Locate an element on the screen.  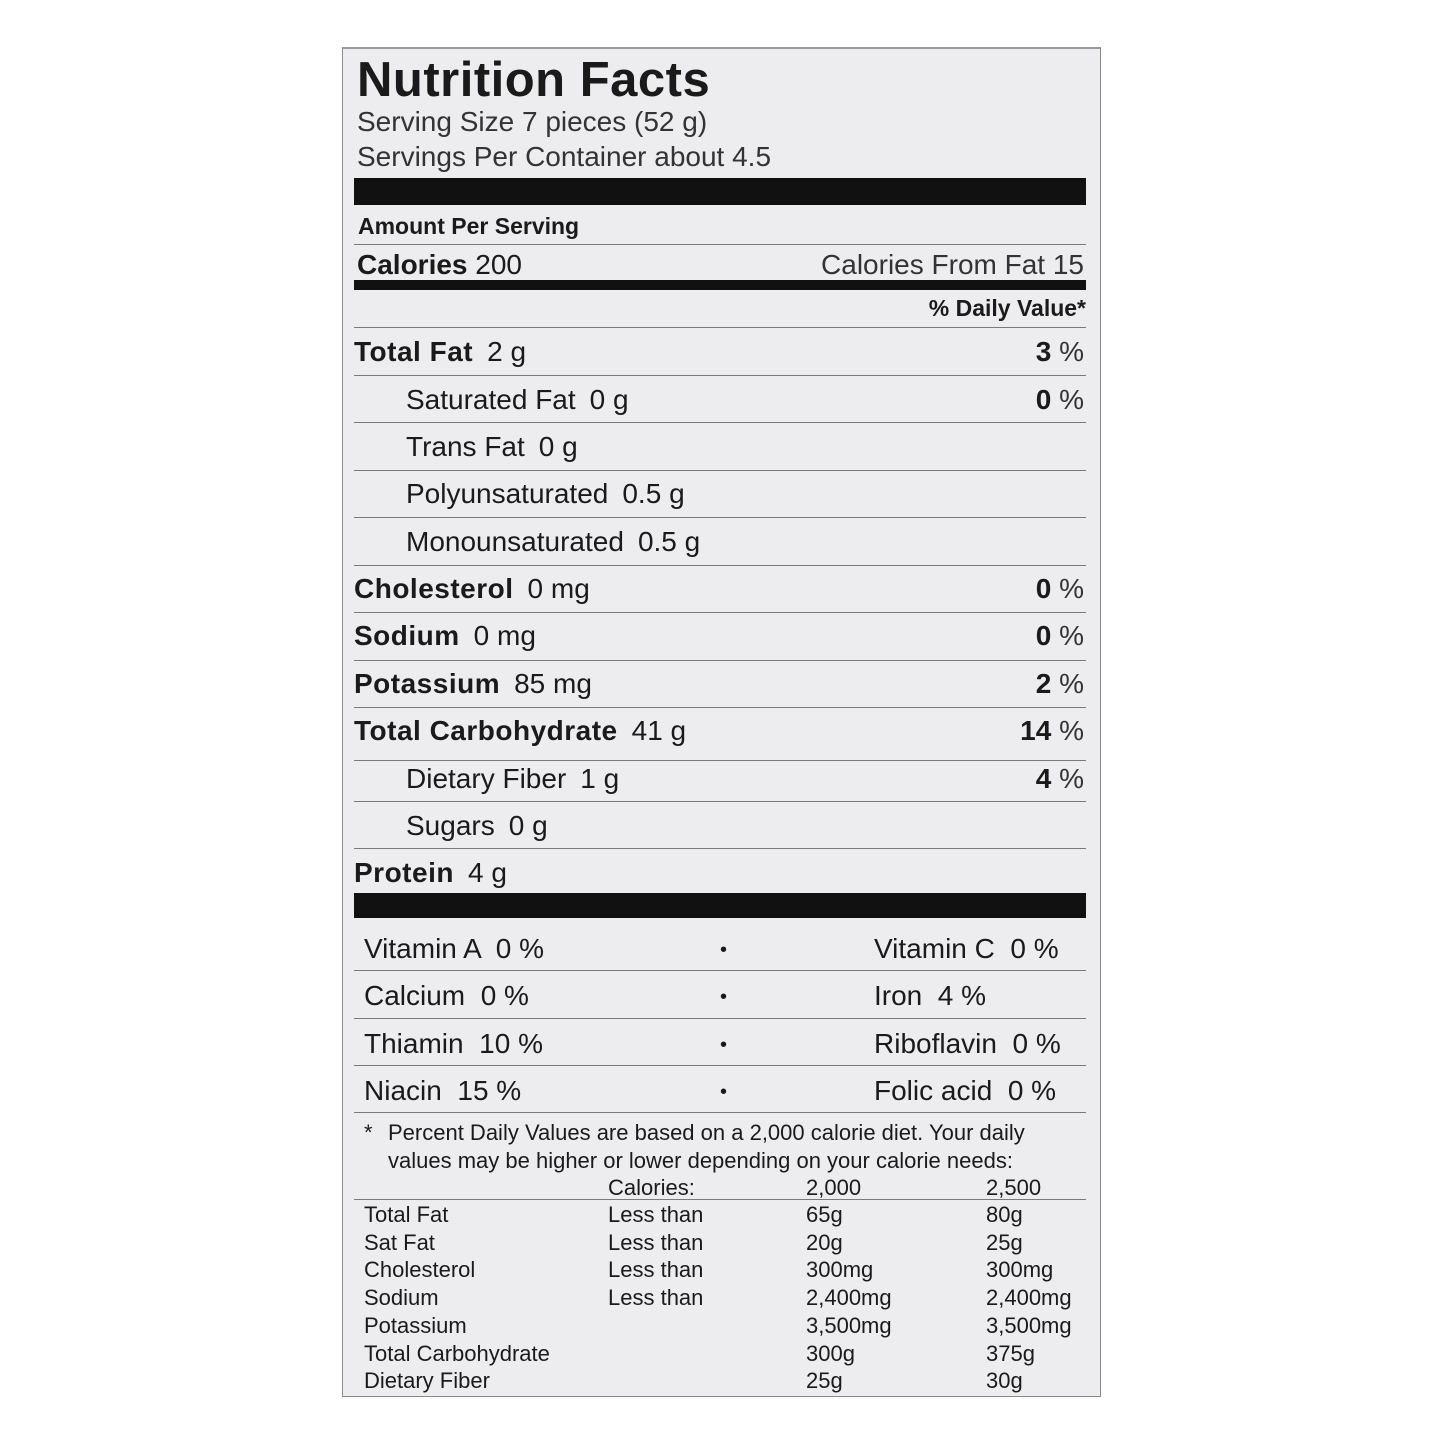
nutrient-name: Trans Fat is located at coordinates (465, 446).